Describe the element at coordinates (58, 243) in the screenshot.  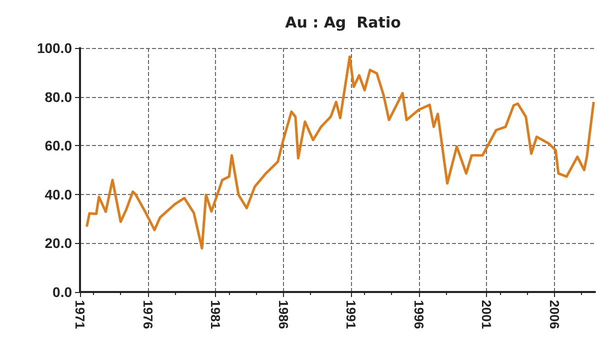
I see `y-tick-label: 20.0` at that location.